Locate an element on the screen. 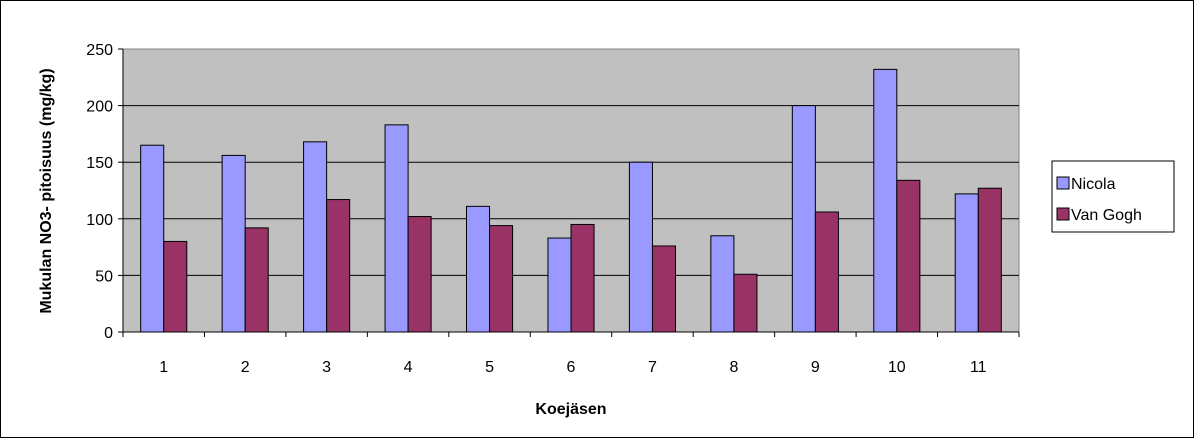 Image resolution: width=1195 pixels, height=439 pixels. x-tick-label: 7 is located at coordinates (652, 367).